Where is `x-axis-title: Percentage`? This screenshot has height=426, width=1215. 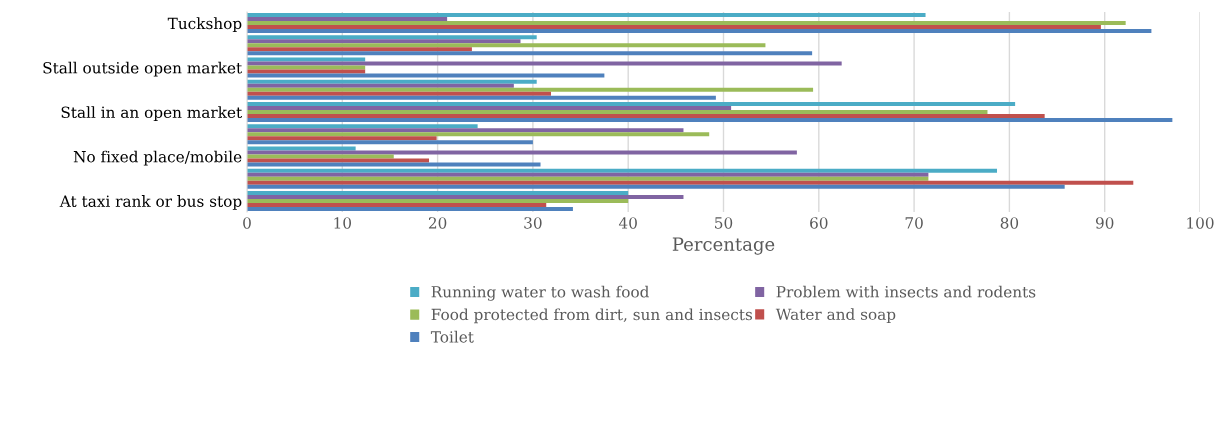 x-axis-title: Percentage is located at coordinates (723, 246).